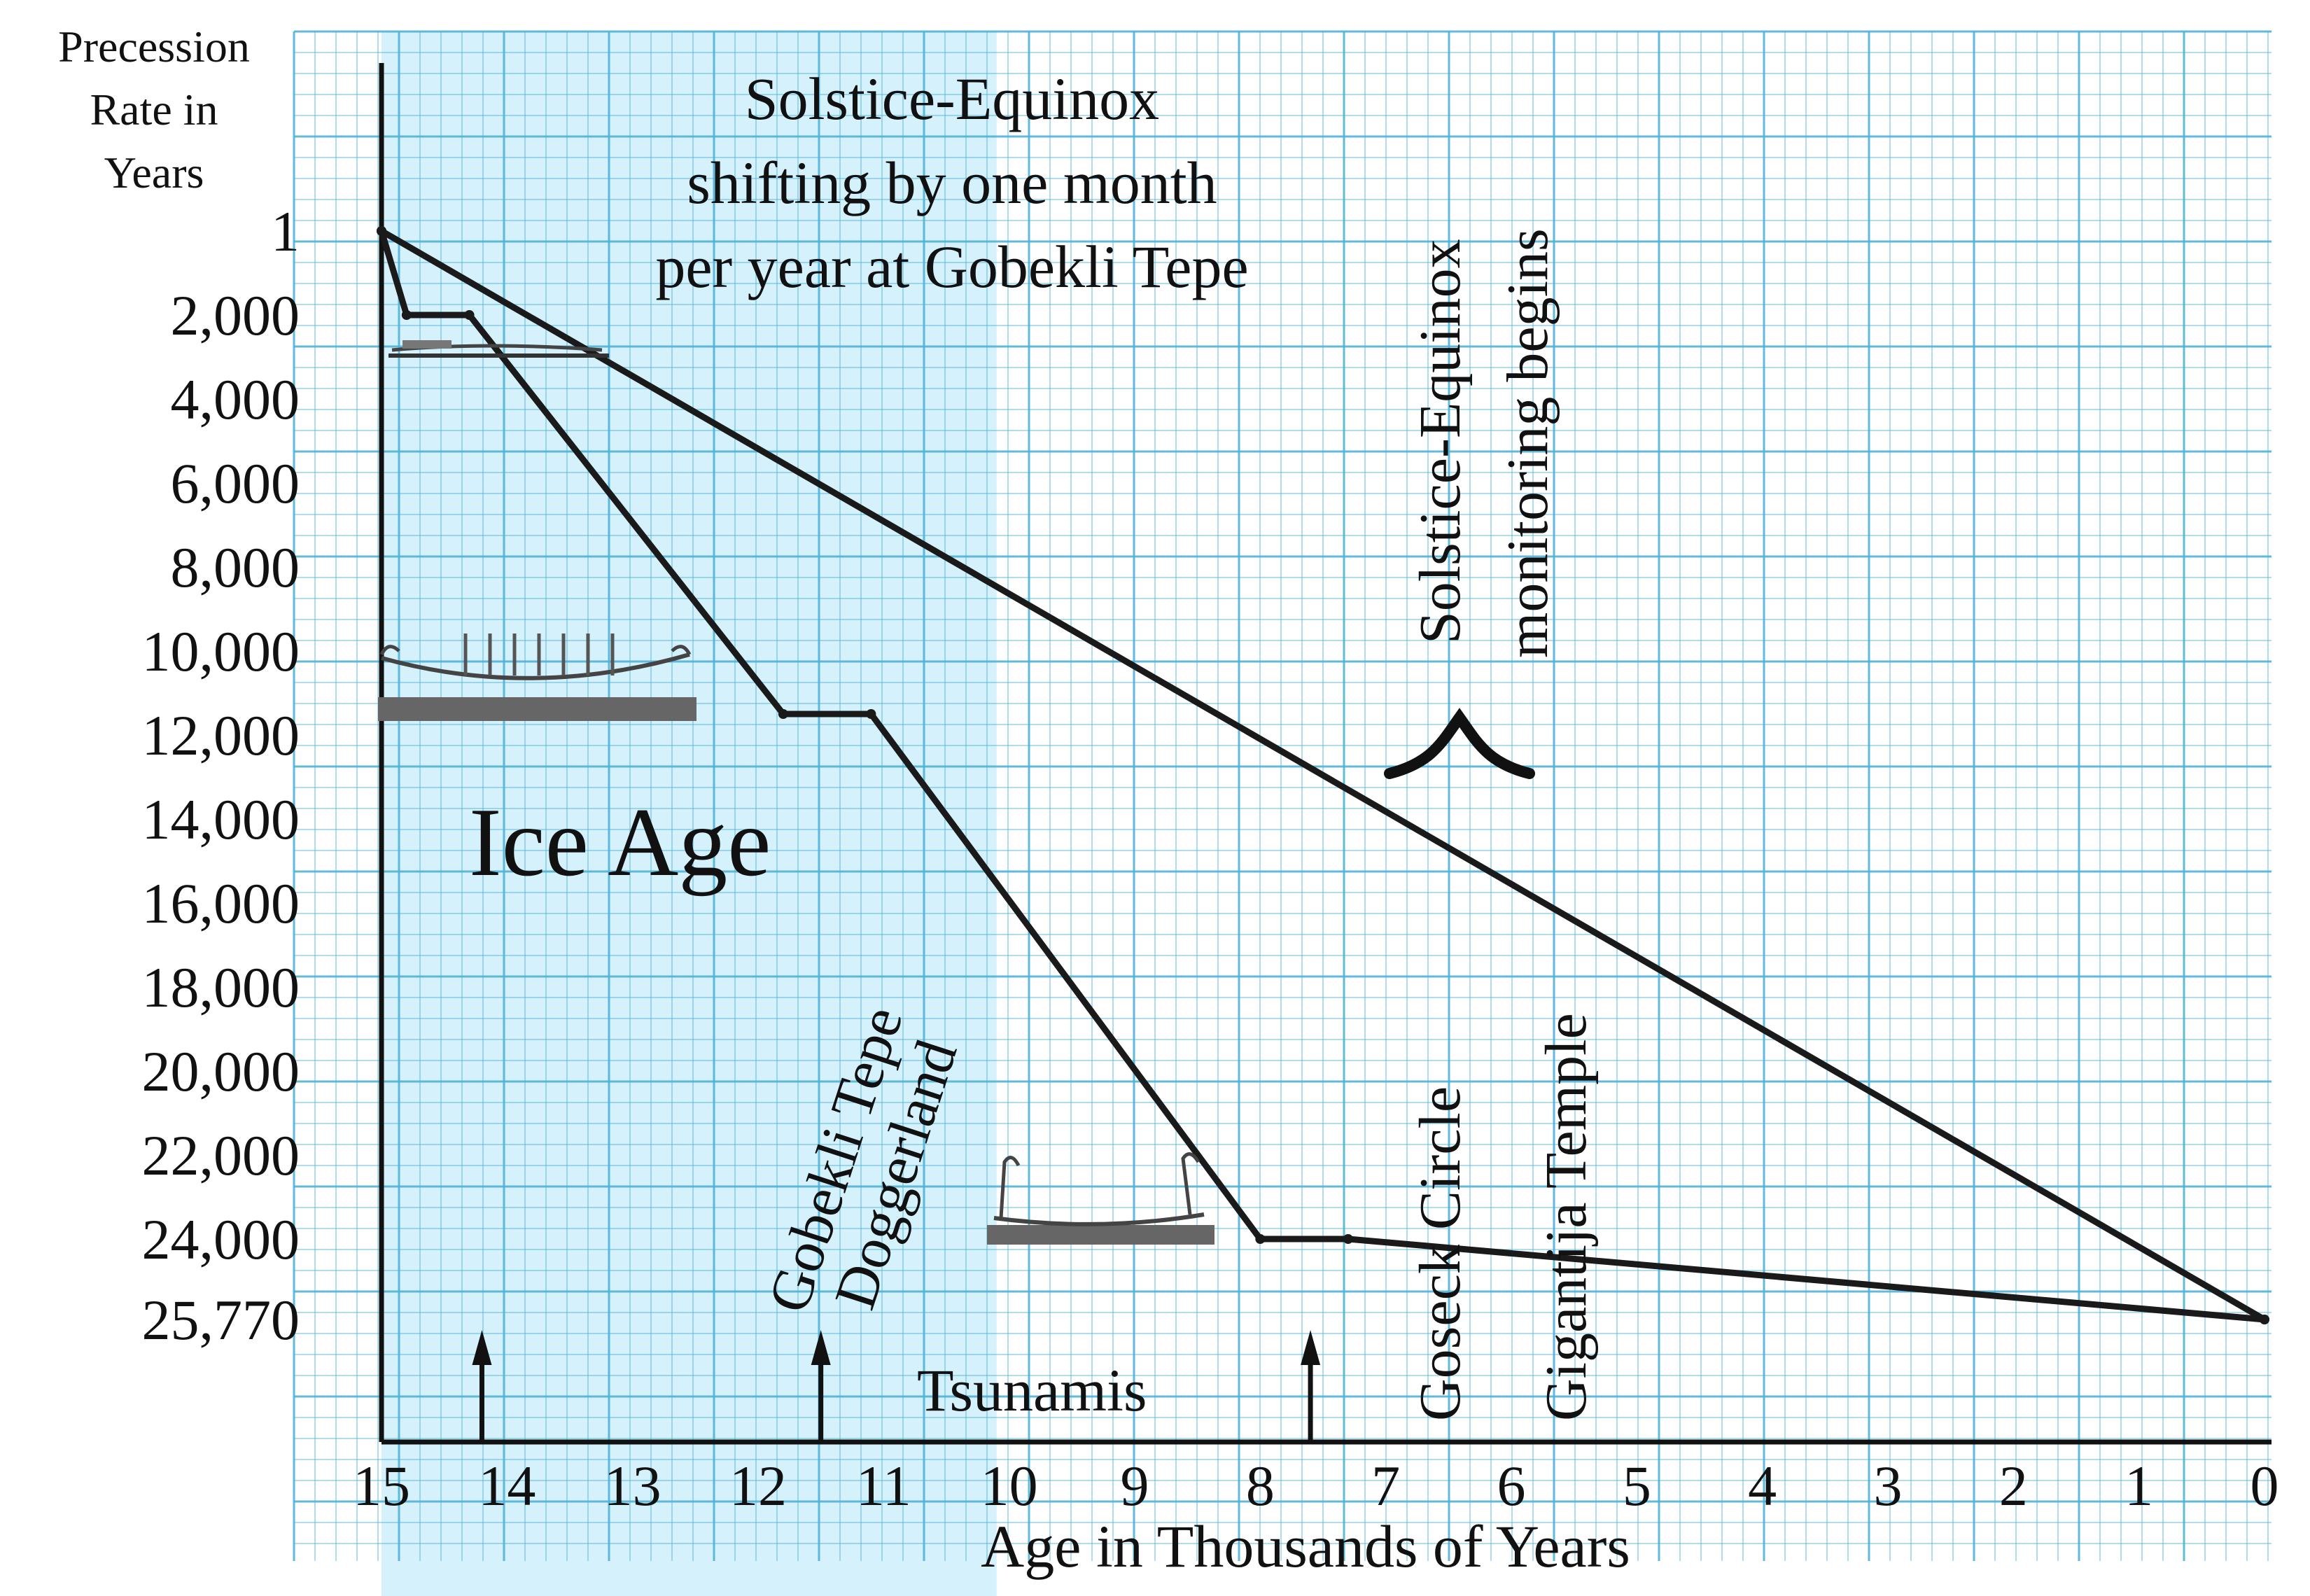  I want to click on site-ggantija-temple: Gigantija Temple, so click(1566, 1217).